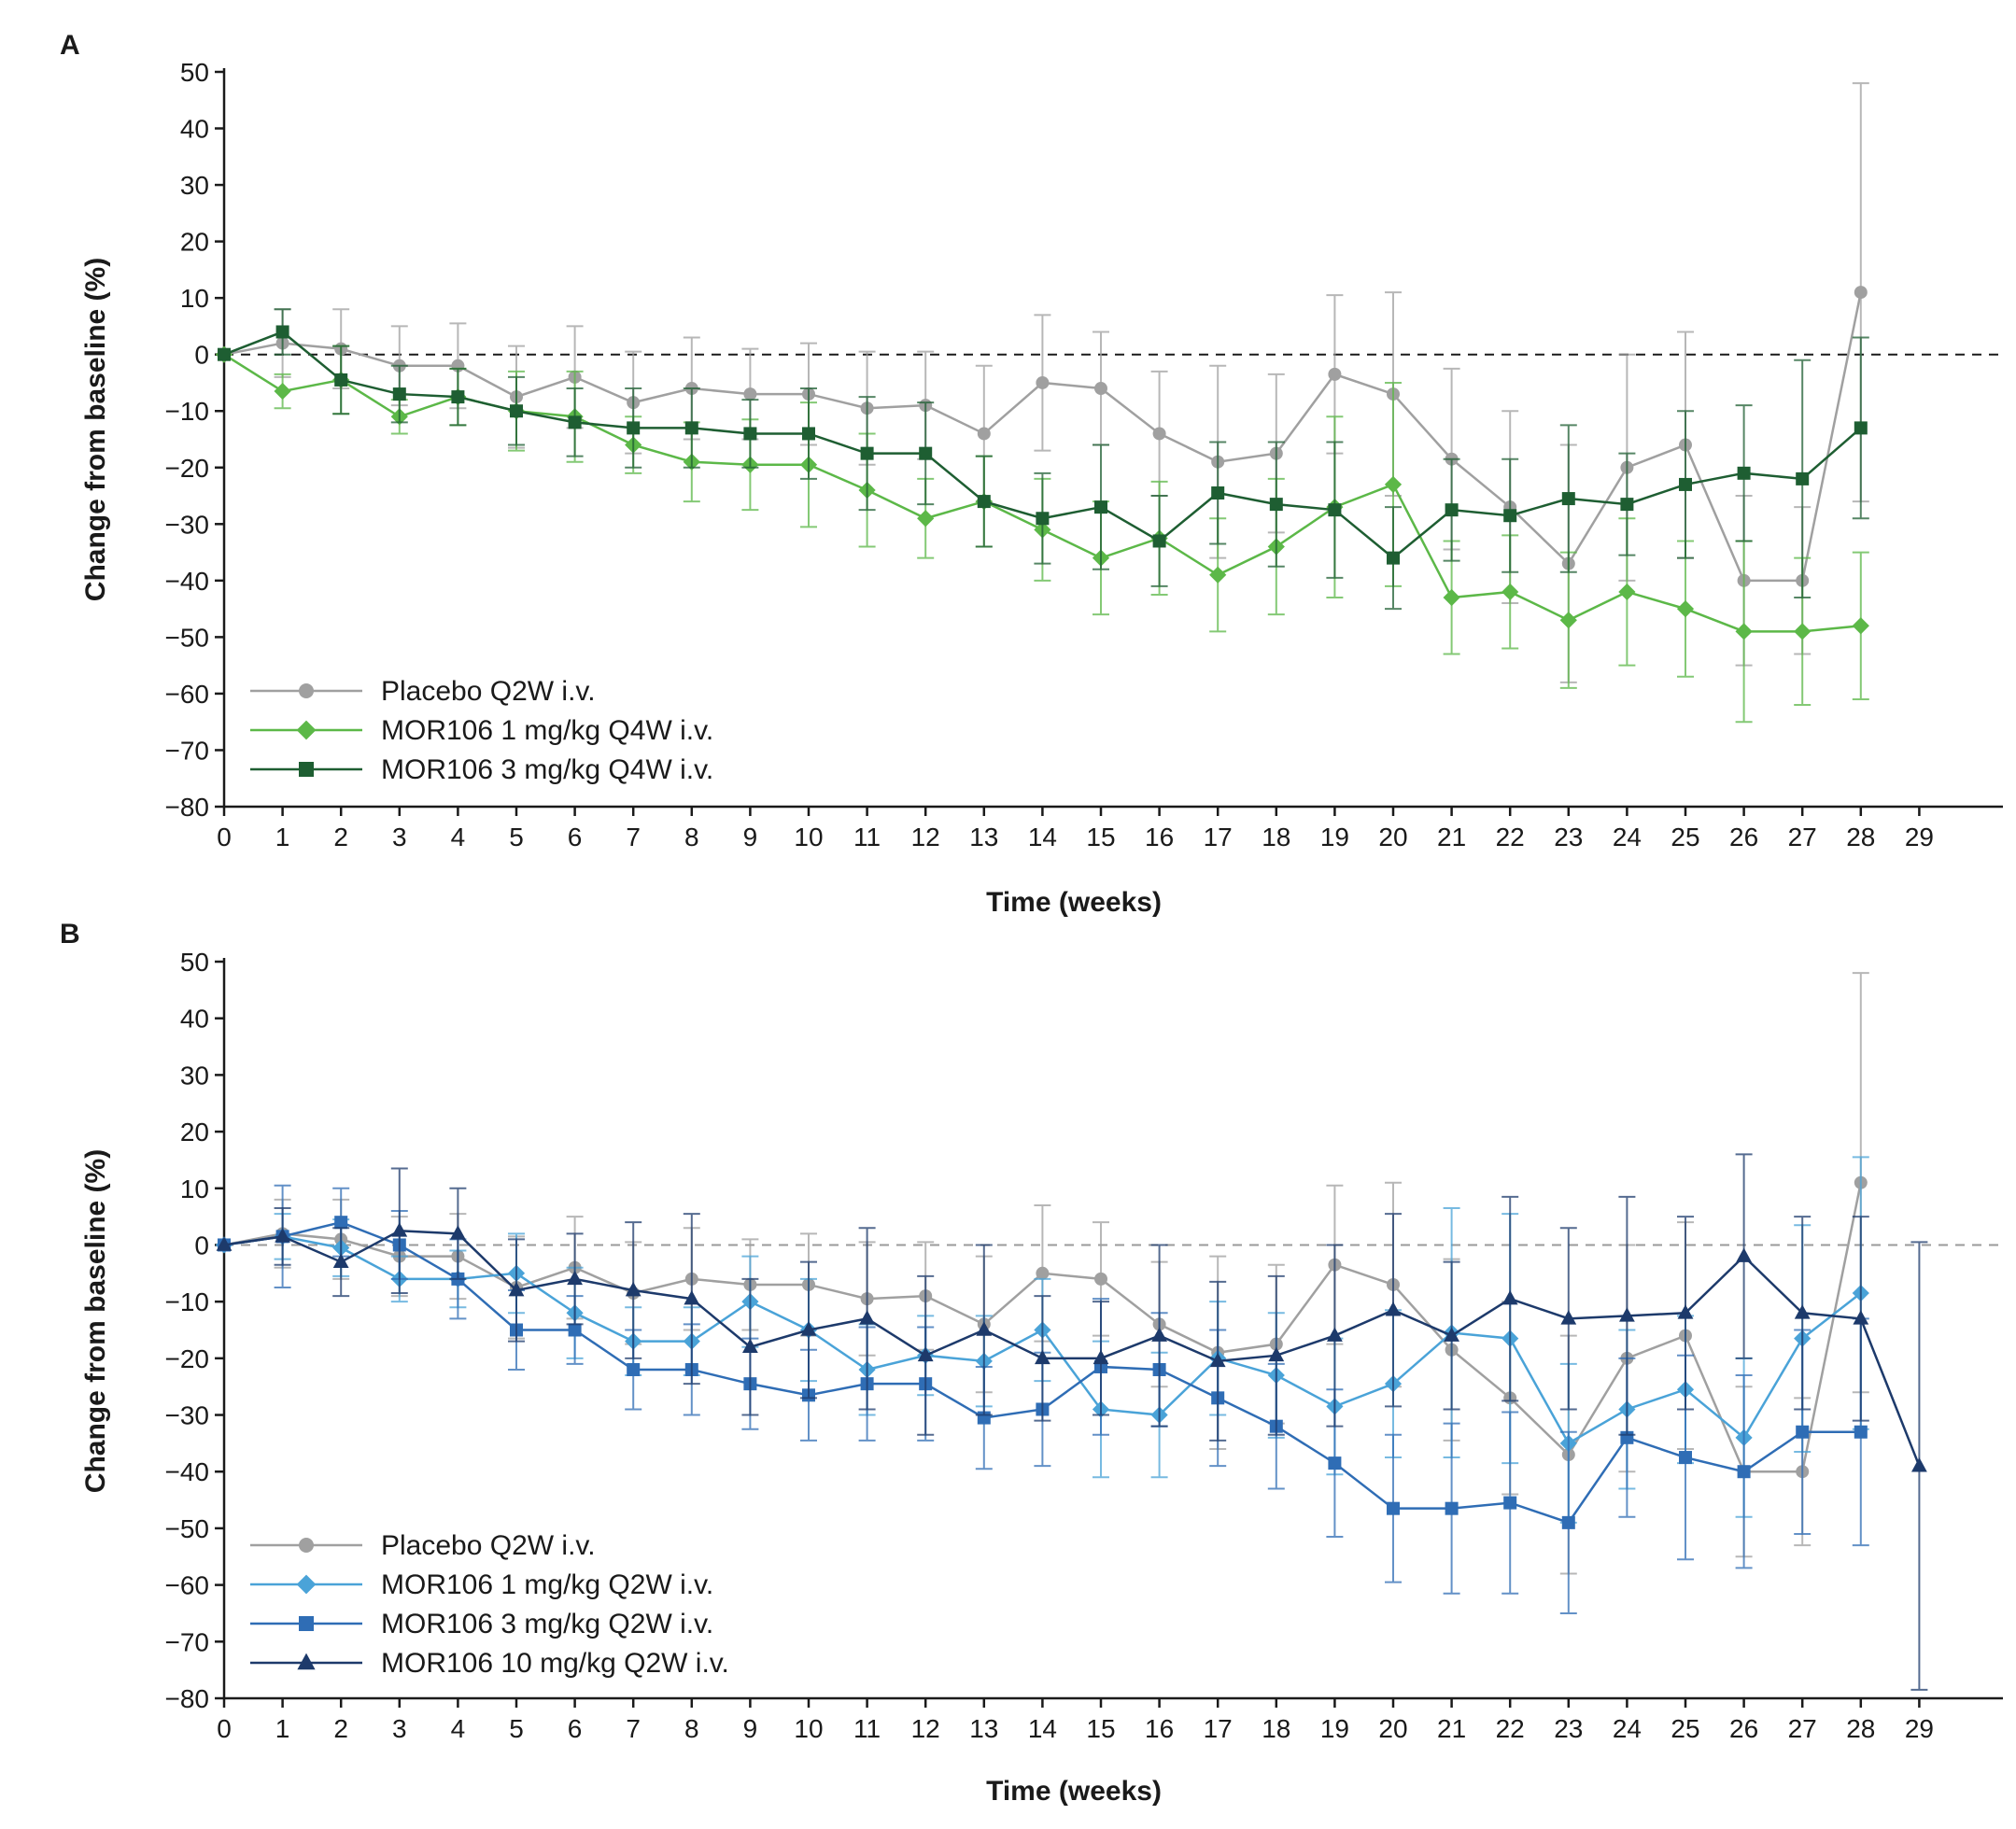 This screenshot has width=2016, height=1829. Describe the element at coordinates (187, 1528) in the screenshot. I see `panel-b-y-tick-label: −50` at that location.